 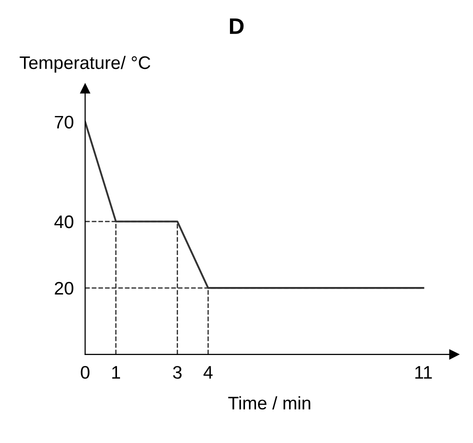 What do you see at coordinates (269, 403) in the screenshot?
I see `x-axis-title: Time / min` at bounding box center [269, 403].